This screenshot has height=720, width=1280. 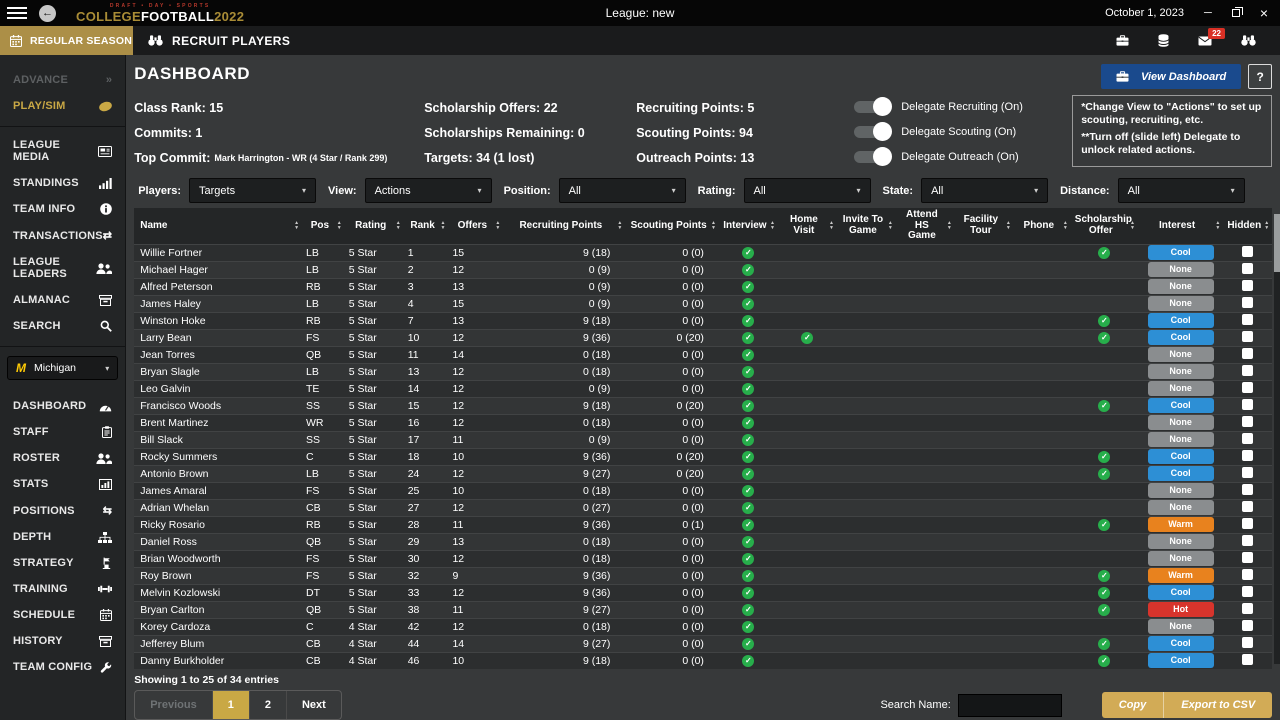 I want to click on delegate-scouting-on--toggle, so click(x=873, y=131).